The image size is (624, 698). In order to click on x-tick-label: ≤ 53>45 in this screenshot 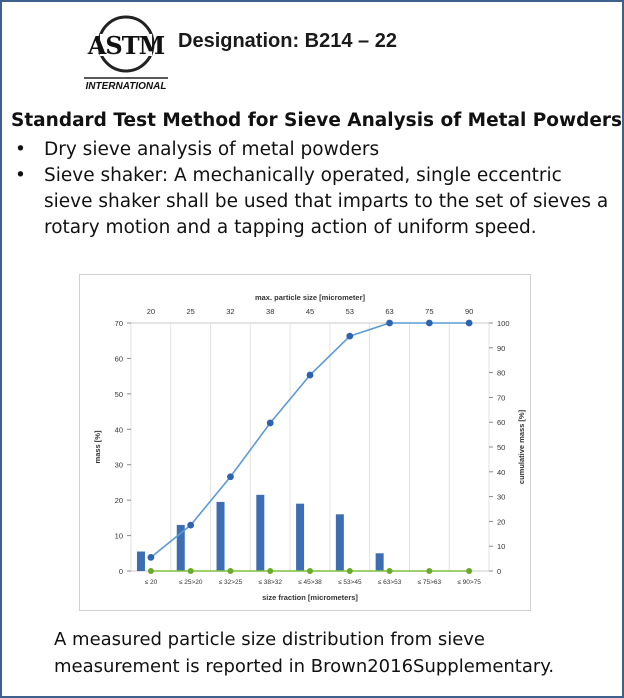, I will do `click(350, 582)`.